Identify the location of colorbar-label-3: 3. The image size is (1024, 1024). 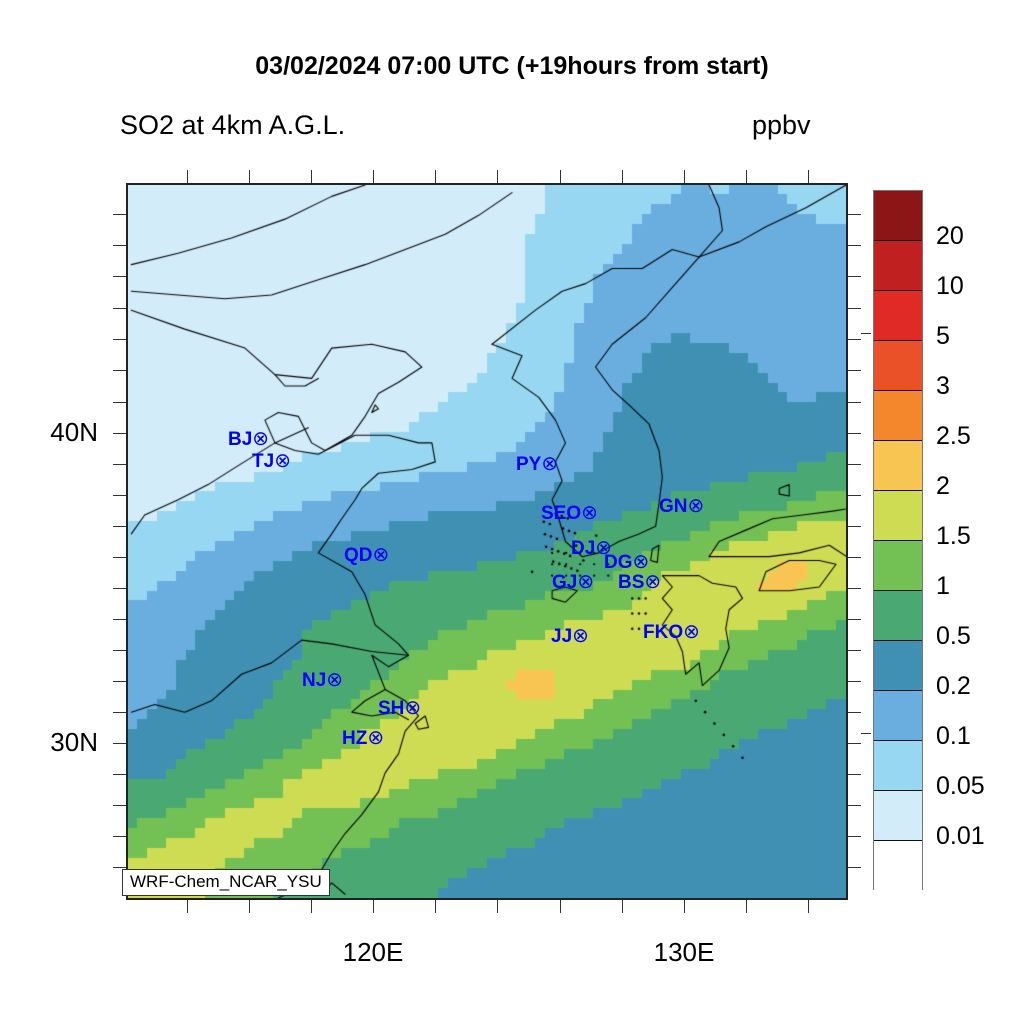
(943, 386).